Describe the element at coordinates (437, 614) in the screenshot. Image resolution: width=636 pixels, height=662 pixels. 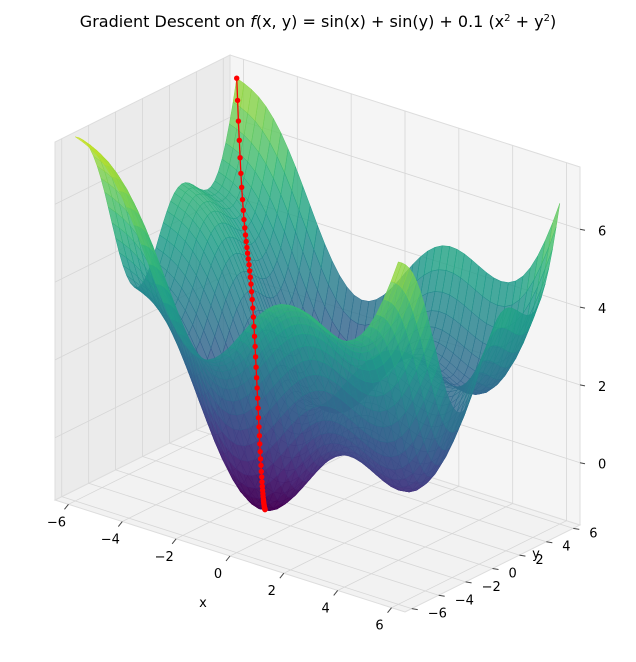
I see `y-tick-label: −6` at that location.